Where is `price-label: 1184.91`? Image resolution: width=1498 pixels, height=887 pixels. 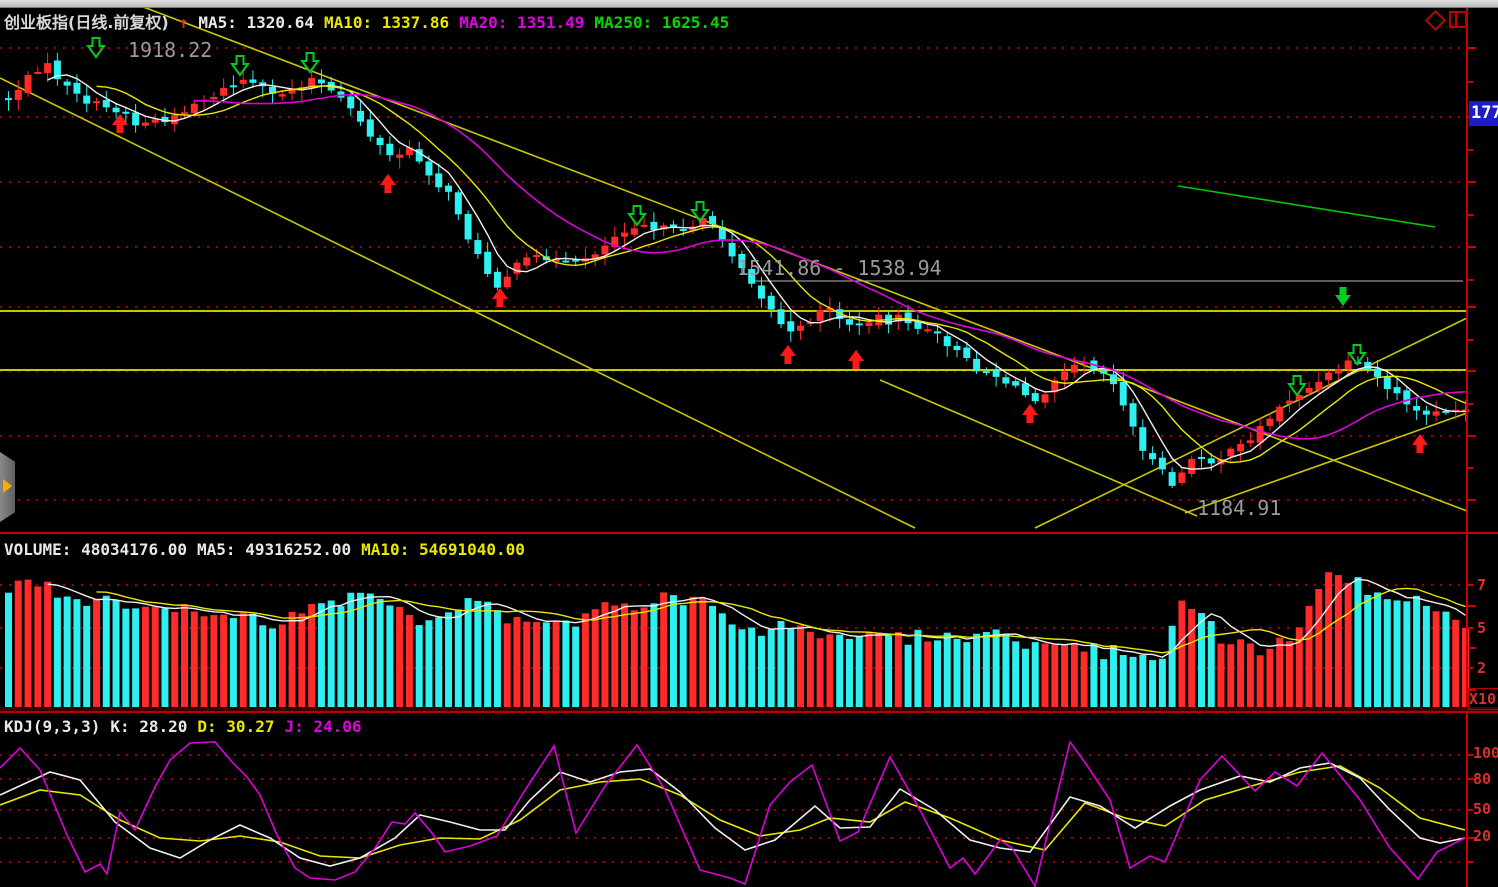 price-label: 1184.91 is located at coordinates (1239, 508).